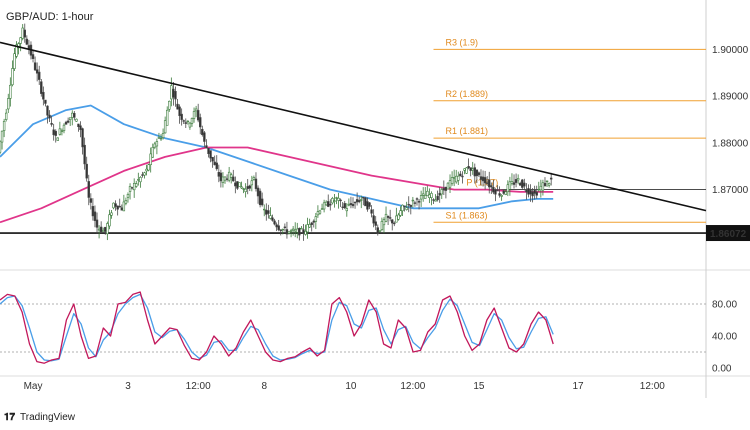  What do you see at coordinates (467, 131) in the screenshot?
I see `pivot-label: R1 (1.881)` at bounding box center [467, 131].